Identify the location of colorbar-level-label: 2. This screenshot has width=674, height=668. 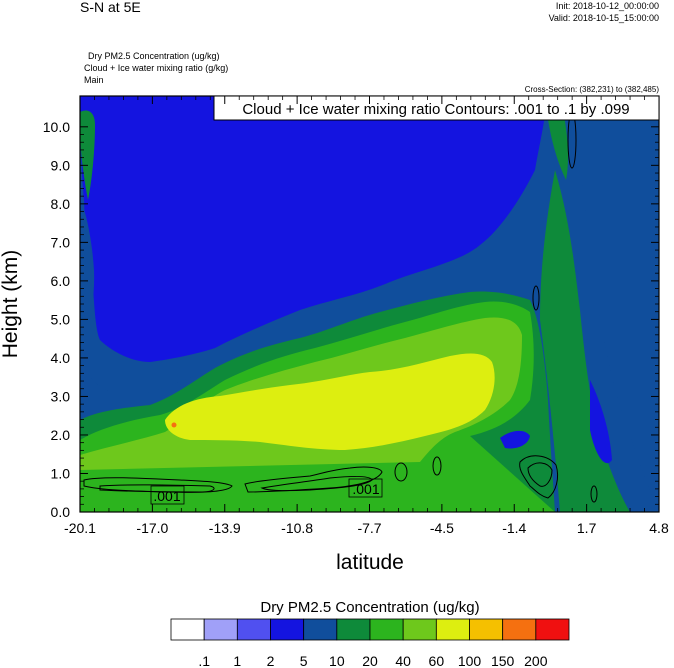
(271, 660).